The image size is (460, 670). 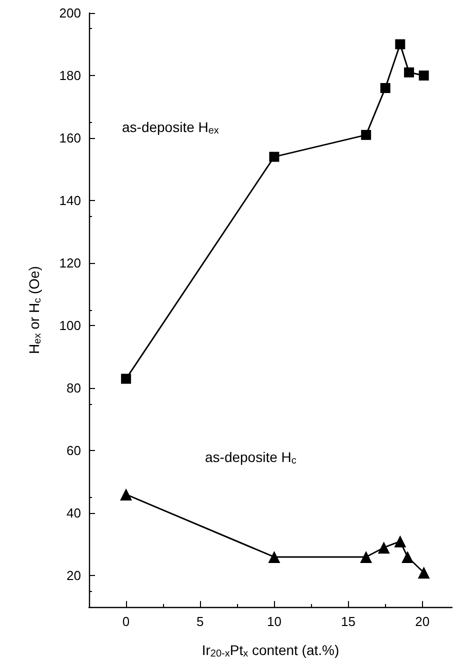 I want to click on y-tick-label: 80, so click(x=73, y=388).